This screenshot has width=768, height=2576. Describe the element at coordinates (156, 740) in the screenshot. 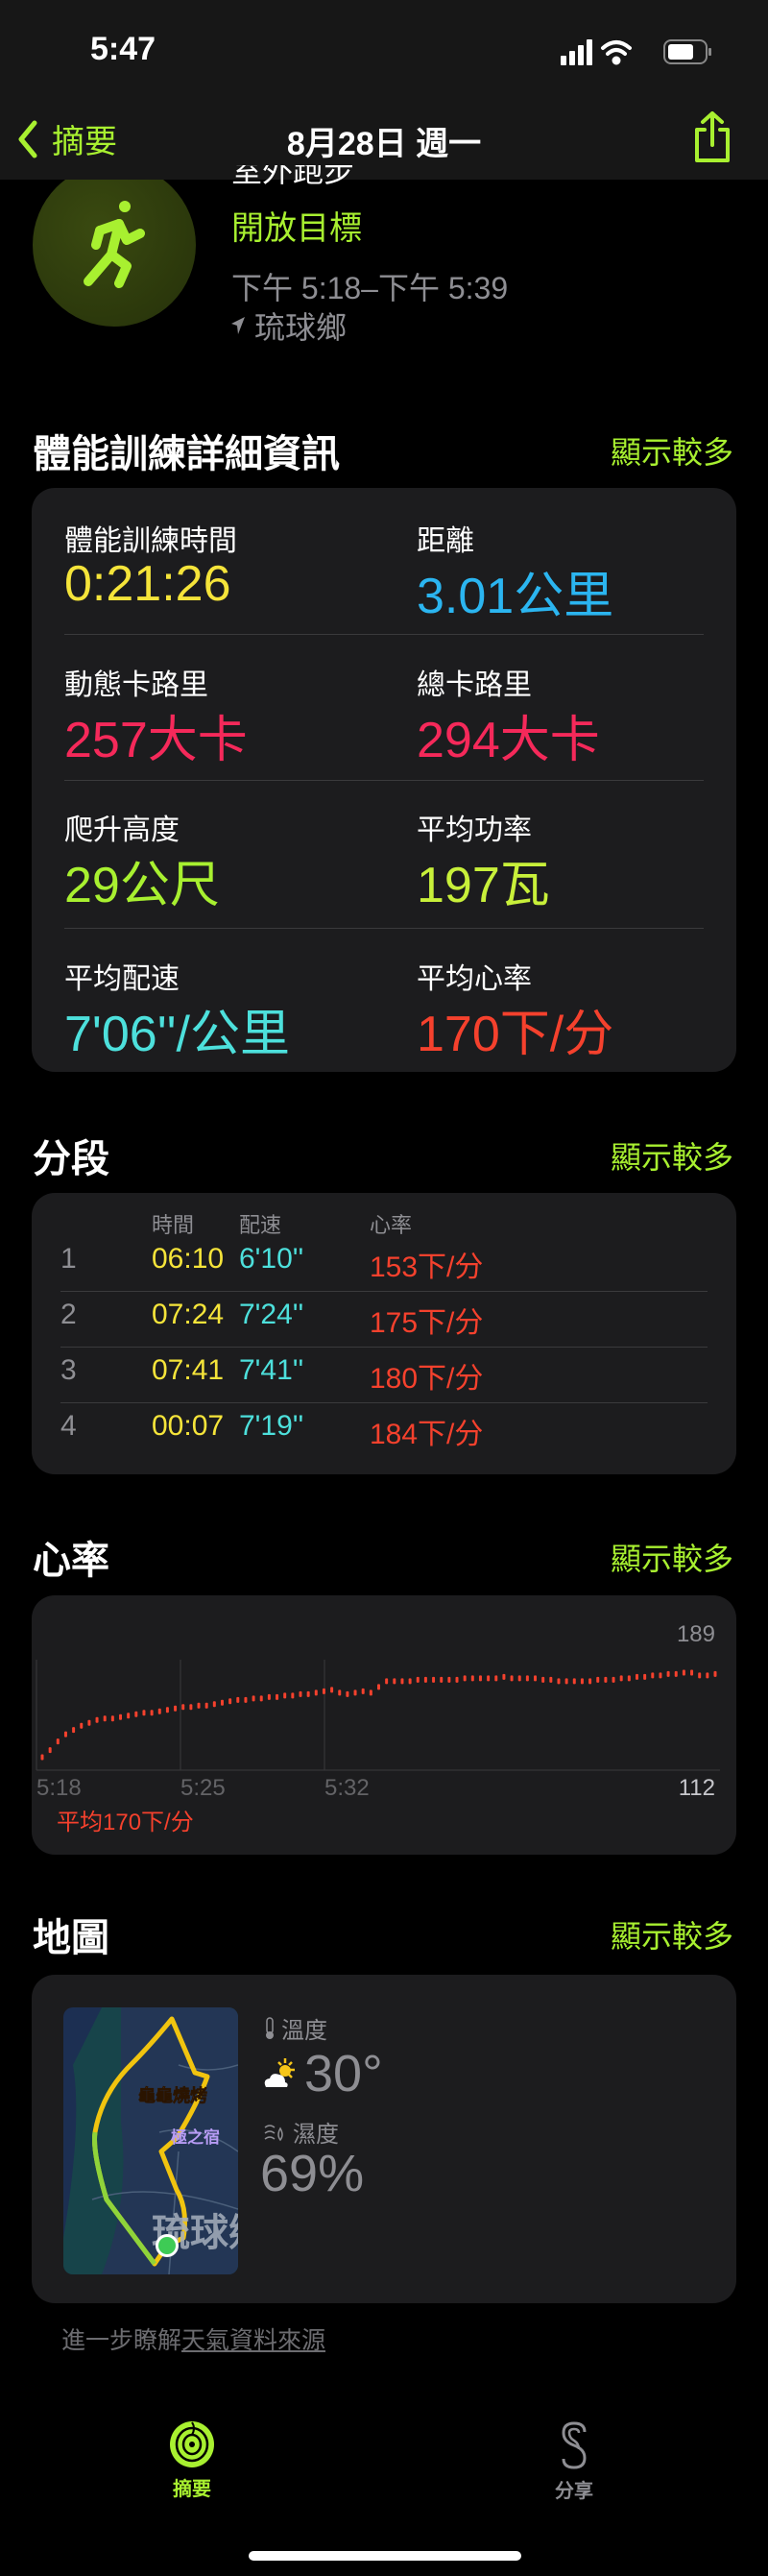

I see `metric-value: 257大卡` at that location.